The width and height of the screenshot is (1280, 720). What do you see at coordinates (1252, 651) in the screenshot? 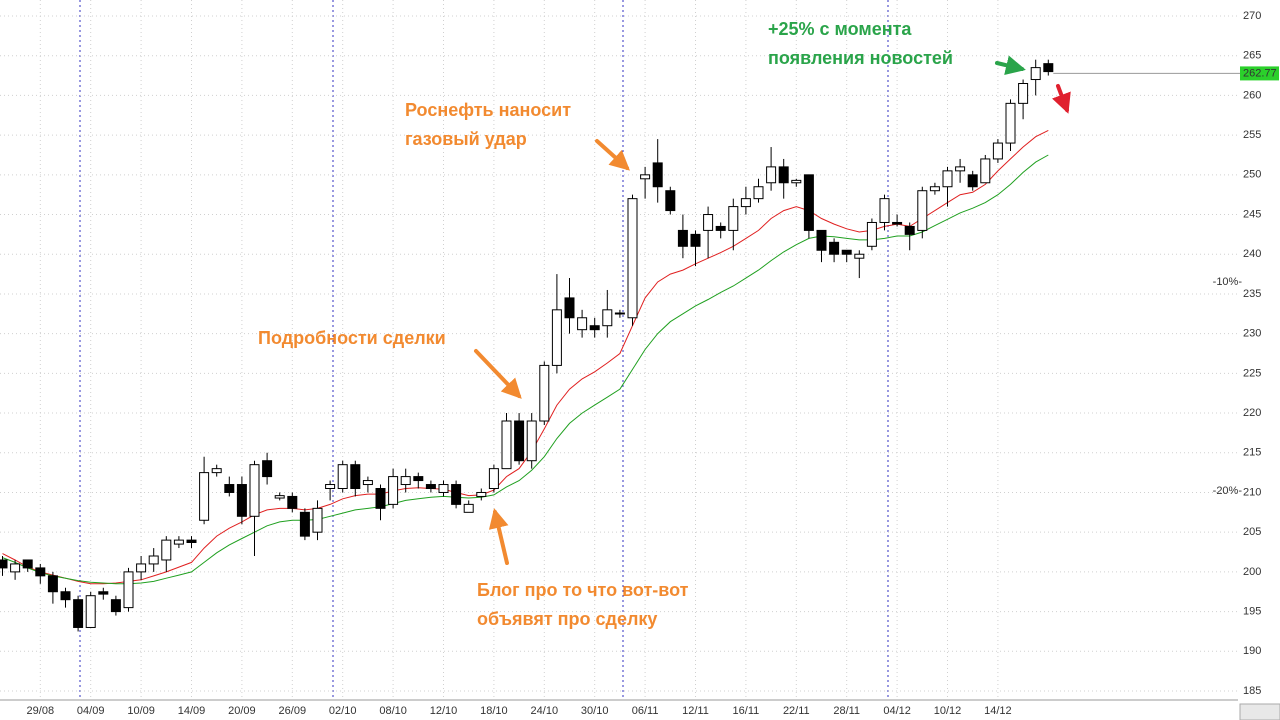
I see `y-tick-label: 190` at bounding box center [1252, 651].